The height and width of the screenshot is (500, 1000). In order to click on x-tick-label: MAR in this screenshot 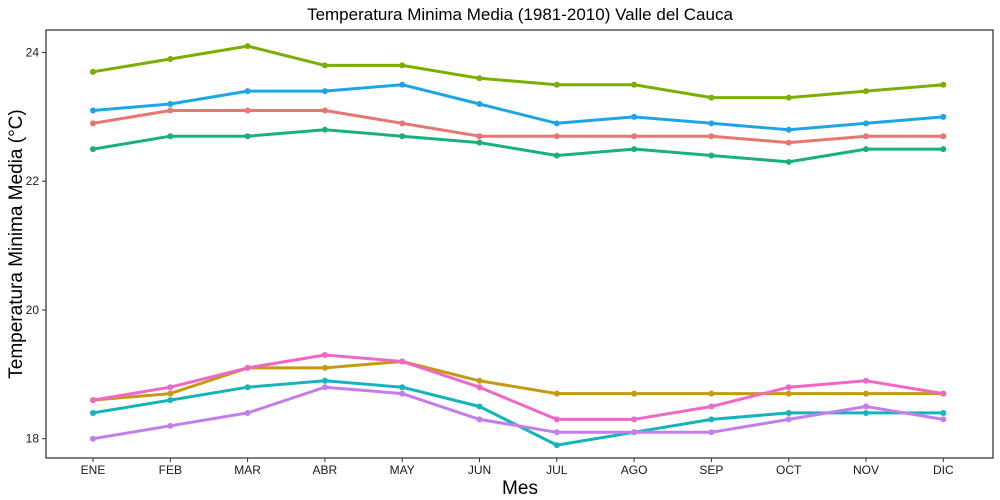, I will do `click(247, 470)`.